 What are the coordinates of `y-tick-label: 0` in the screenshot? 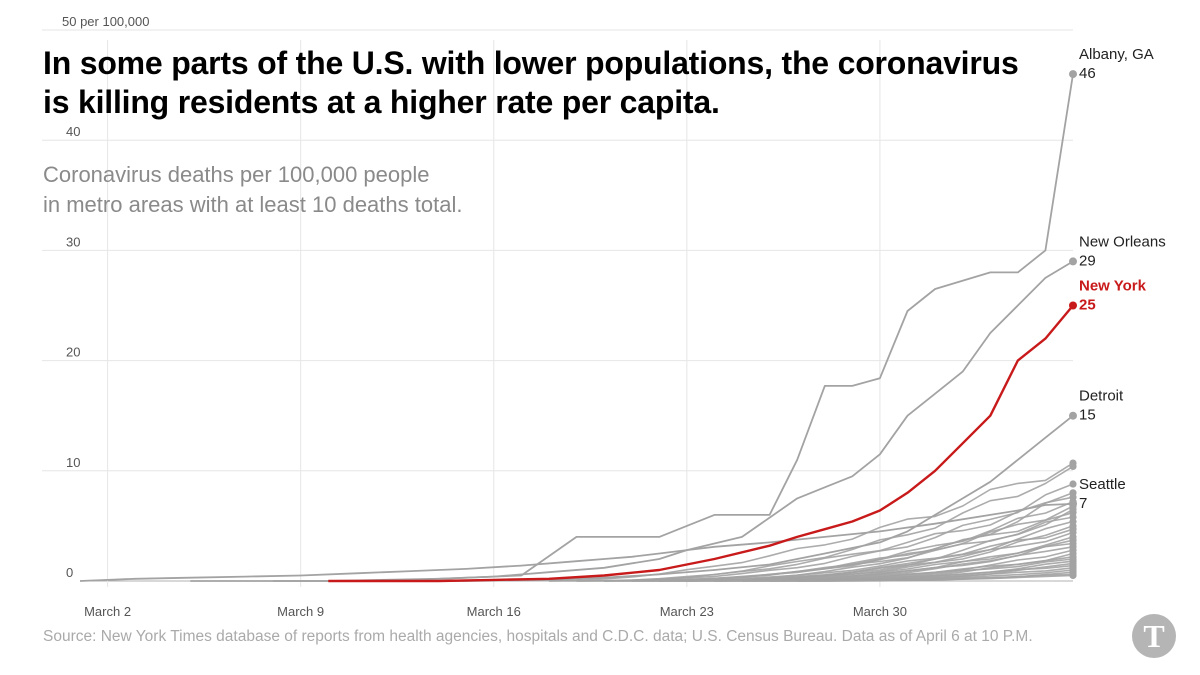 It's located at (69, 572).